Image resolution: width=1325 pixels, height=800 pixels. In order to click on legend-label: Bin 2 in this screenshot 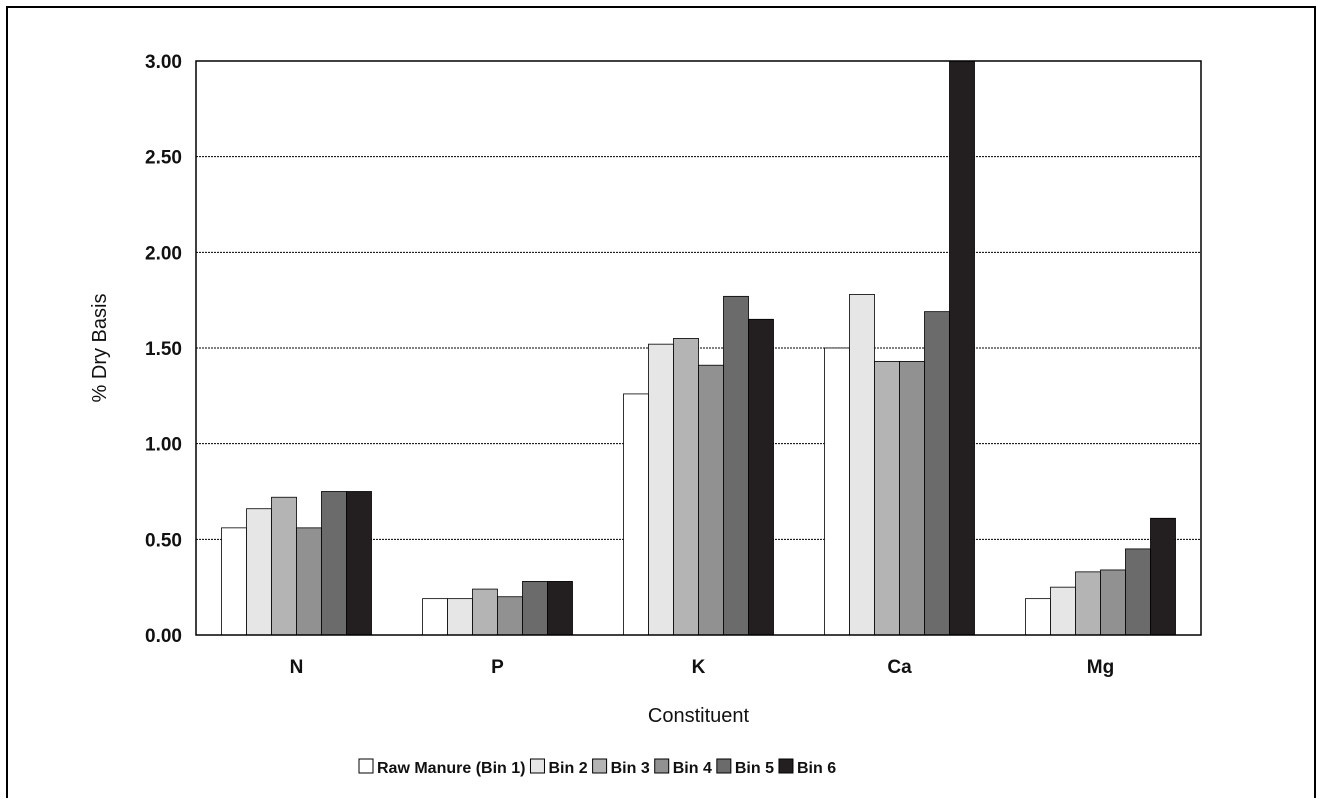, I will do `click(567, 768)`.